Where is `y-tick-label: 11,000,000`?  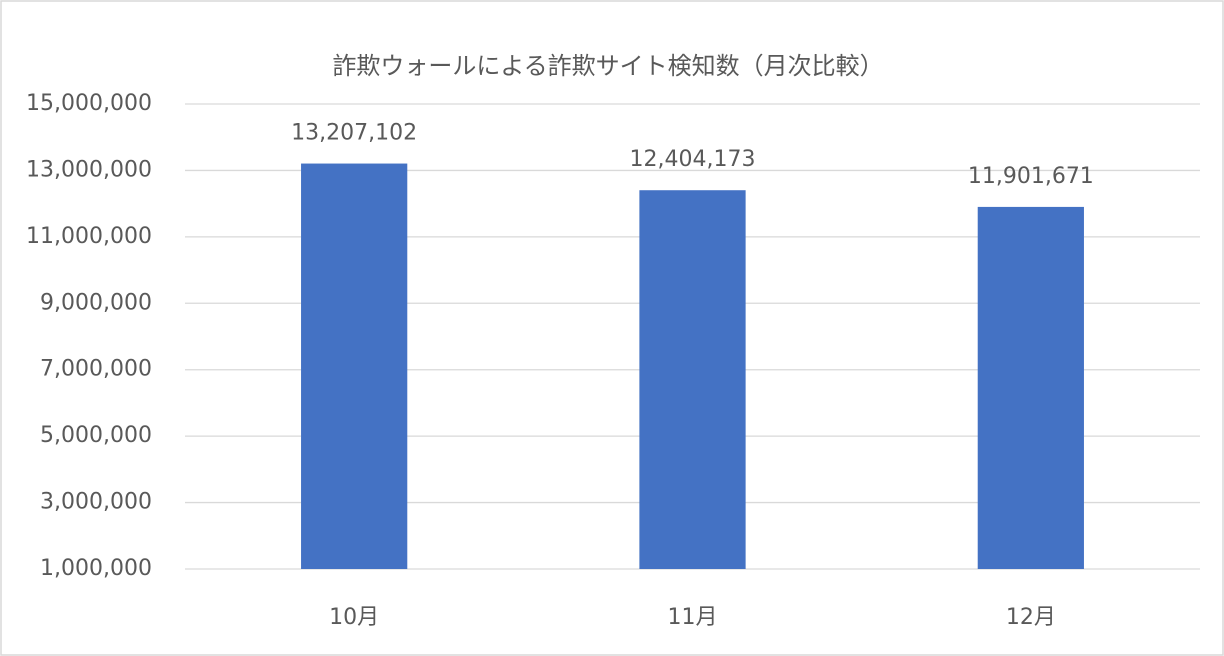
y-tick-label: 11,000,000 is located at coordinates (89, 236).